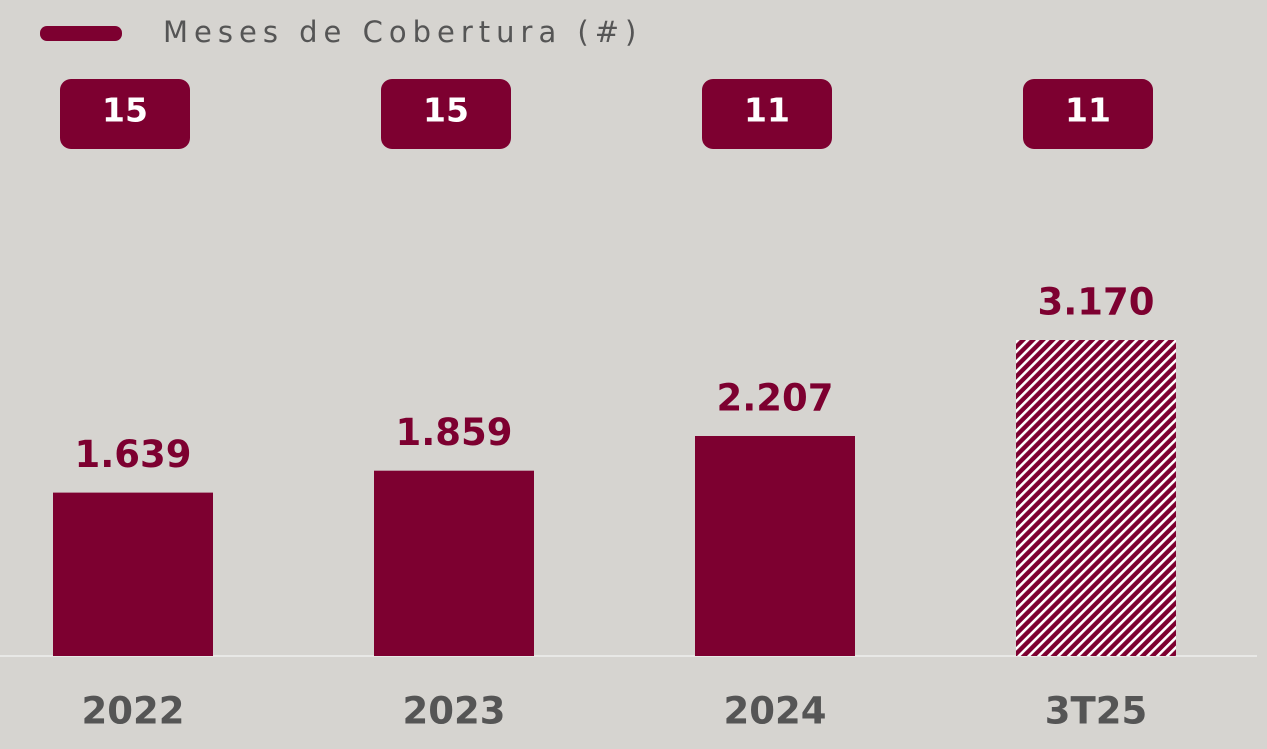 The image size is (1267, 749). Describe the element at coordinates (133, 711) in the screenshot. I see `x-tick-label: 2022` at that location.